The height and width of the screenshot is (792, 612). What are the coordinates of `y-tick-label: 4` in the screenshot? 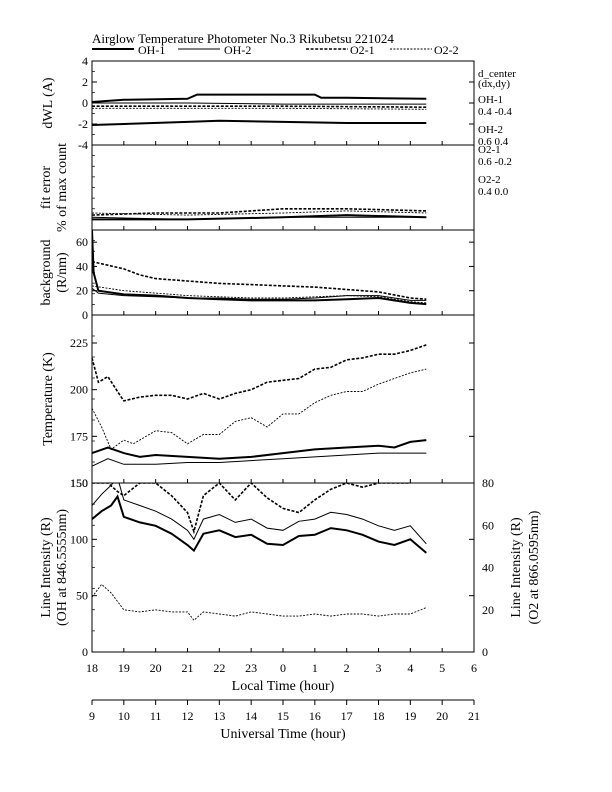 It's located at (85, 61).